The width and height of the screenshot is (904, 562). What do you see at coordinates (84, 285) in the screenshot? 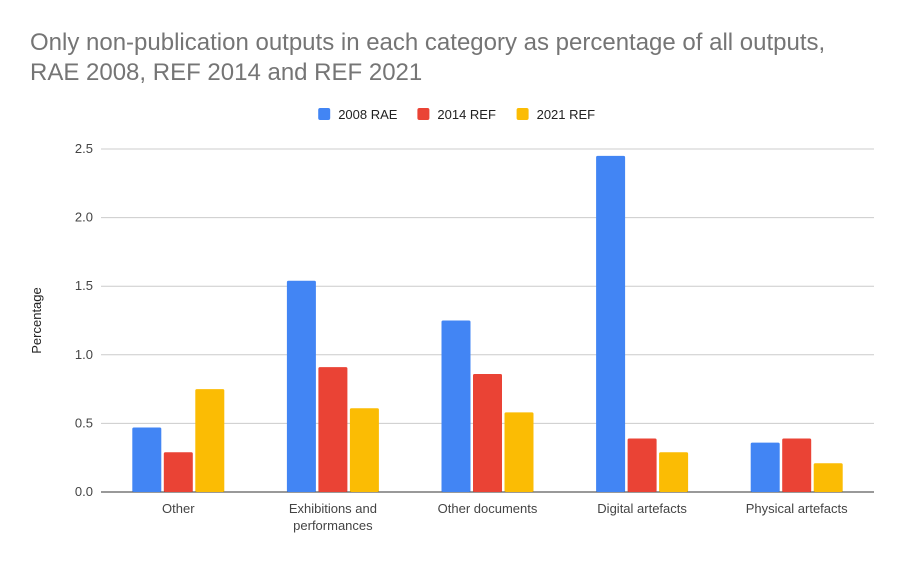
I see `y-tick-label: 1.5` at bounding box center [84, 285].